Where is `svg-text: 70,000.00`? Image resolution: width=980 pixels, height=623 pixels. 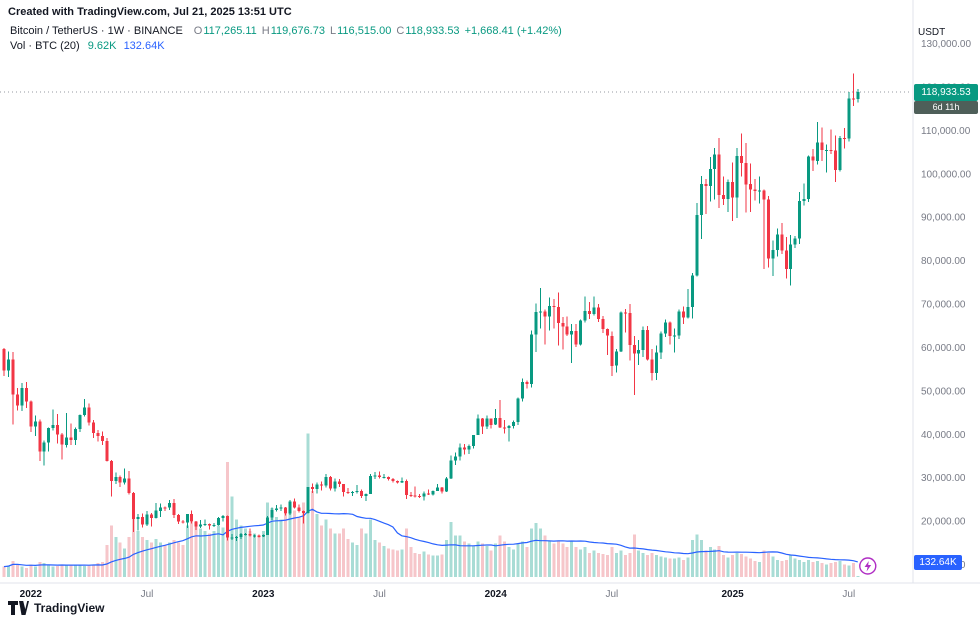
svg-text: 70,000.00 is located at coordinates (943, 305).